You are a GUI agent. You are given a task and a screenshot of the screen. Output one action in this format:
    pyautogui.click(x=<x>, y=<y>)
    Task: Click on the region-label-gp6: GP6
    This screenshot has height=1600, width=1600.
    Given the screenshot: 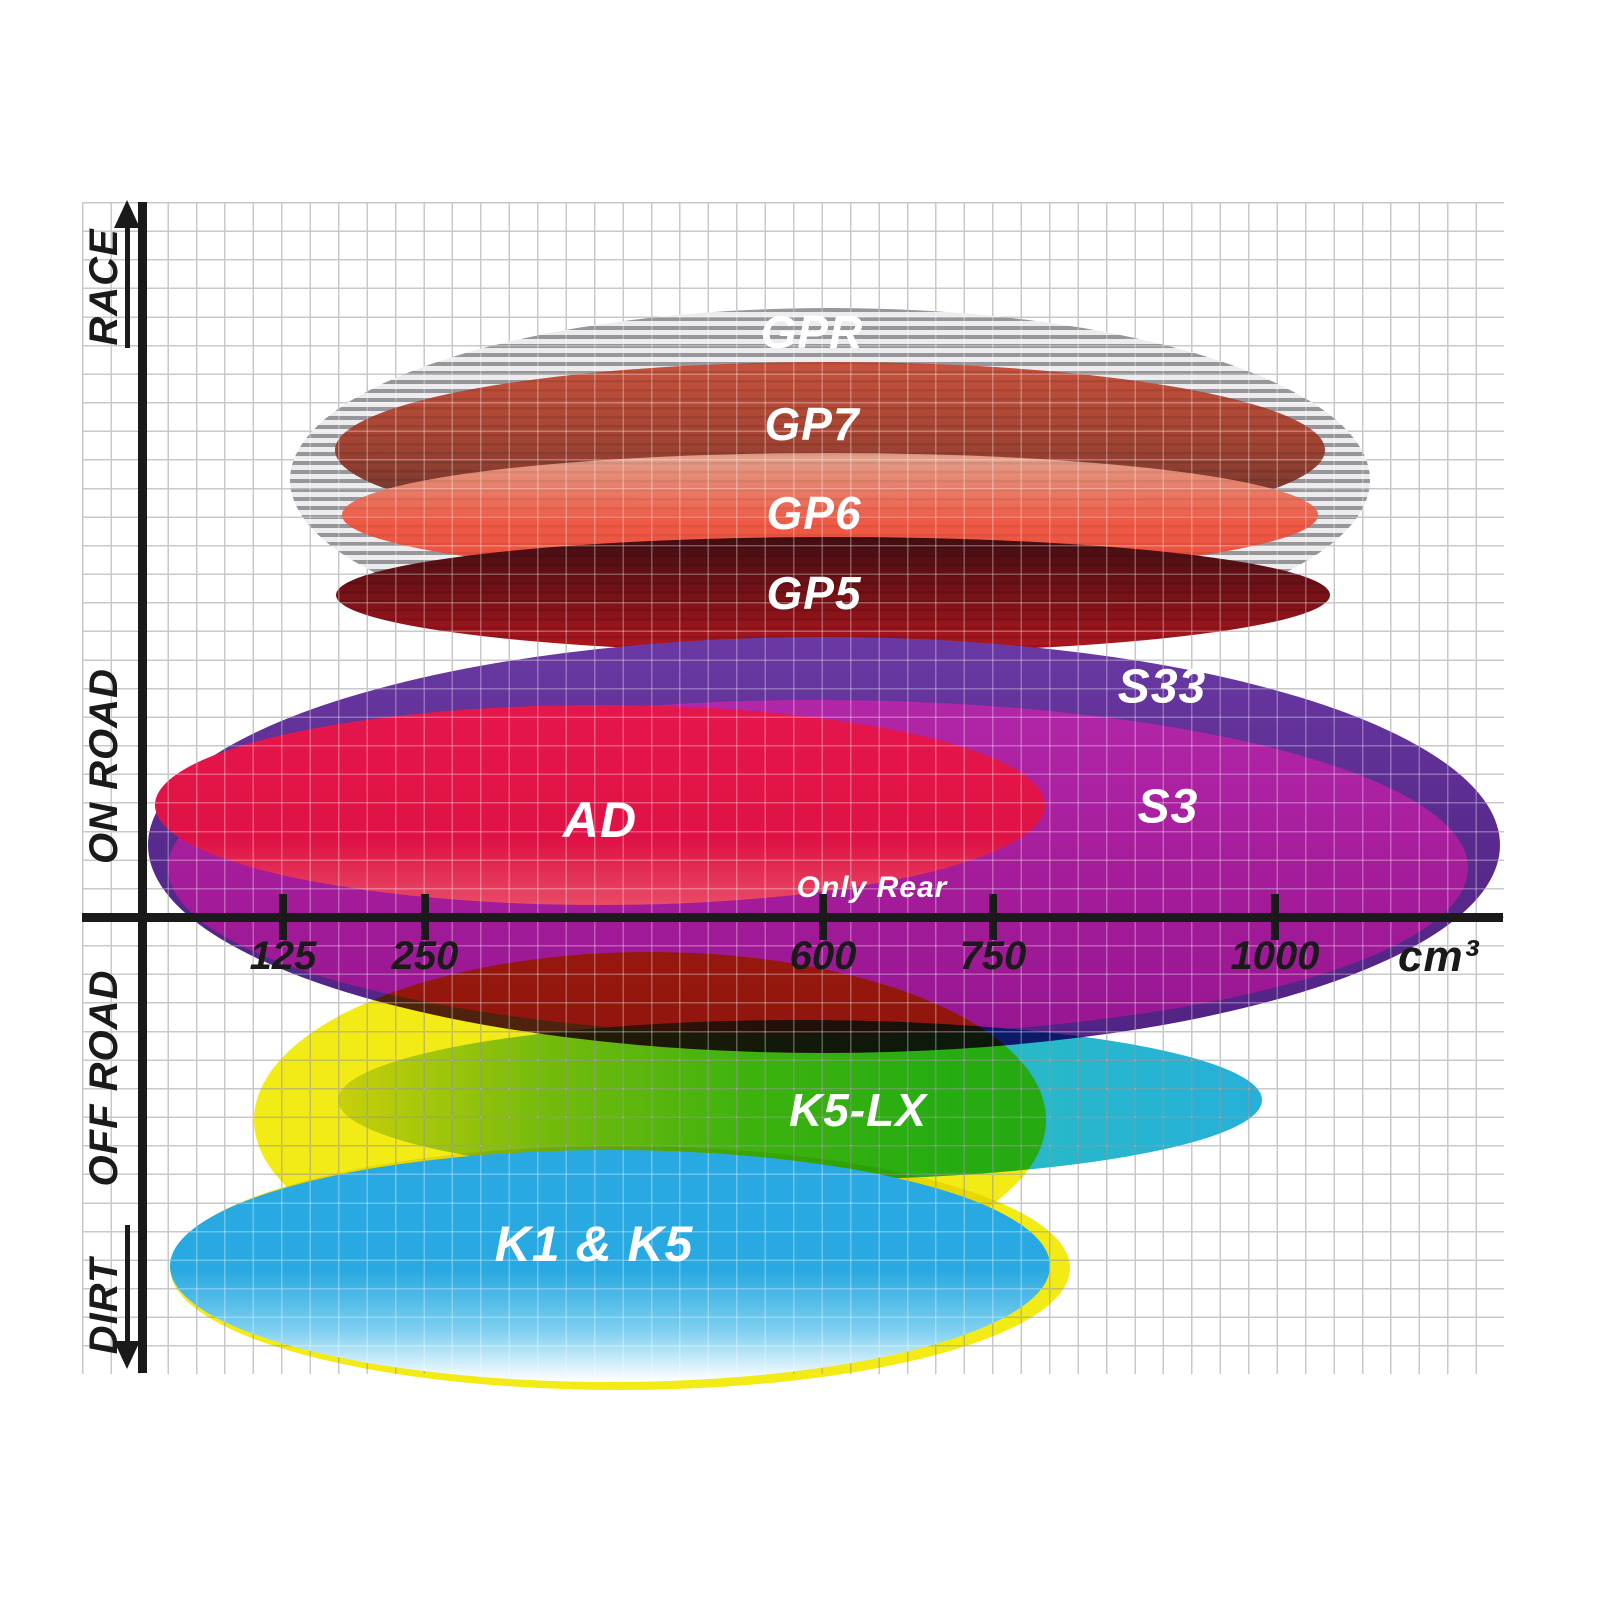 What is the action you would take?
    pyautogui.click(x=814, y=513)
    